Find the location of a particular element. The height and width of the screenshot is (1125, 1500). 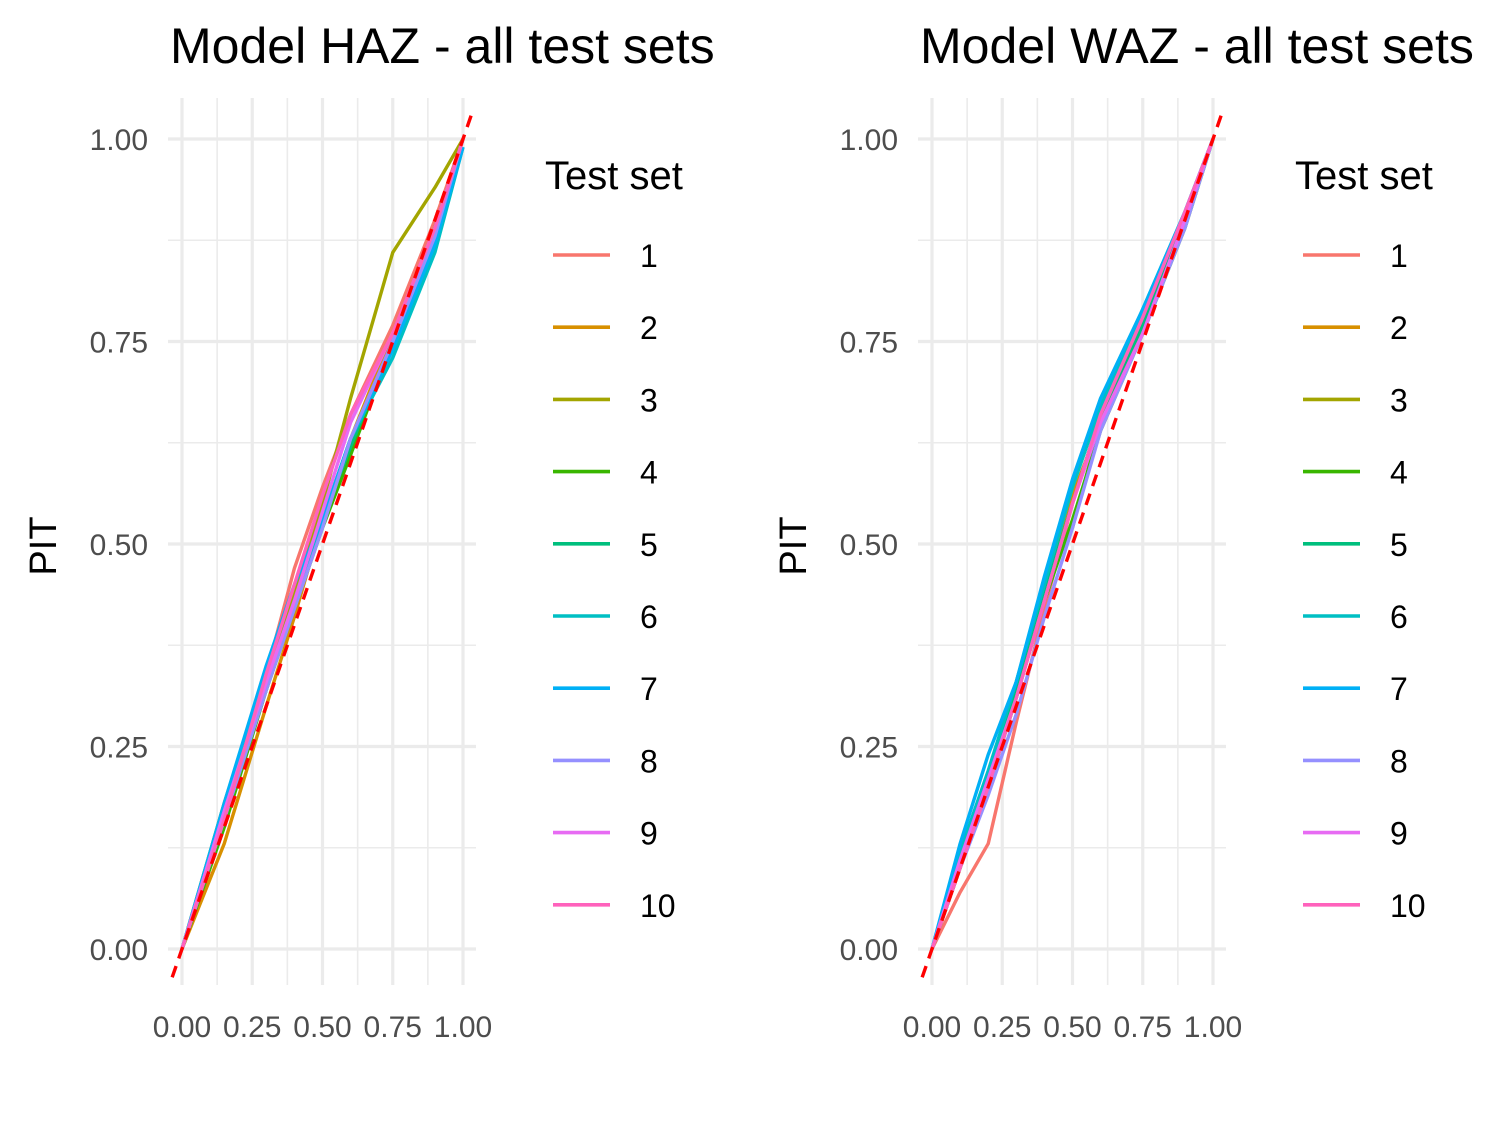

panel-haz-legend-label-2: 2 is located at coordinates (649, 328).